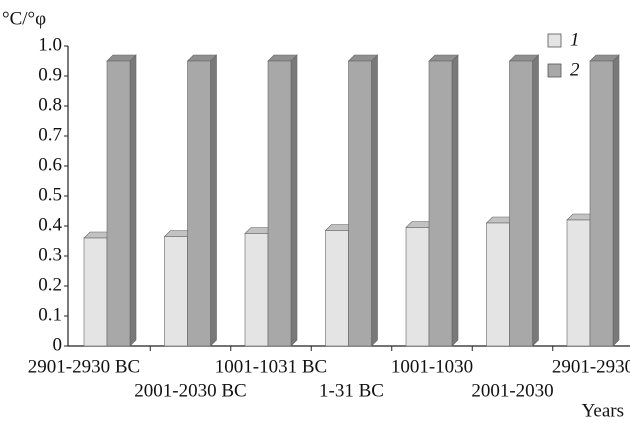 This screenshot has width=630, height=426. What do you see at coordinates (575, 39) in the screenshot?
I see `legend-label: 1` at bounding box center [575, 39].